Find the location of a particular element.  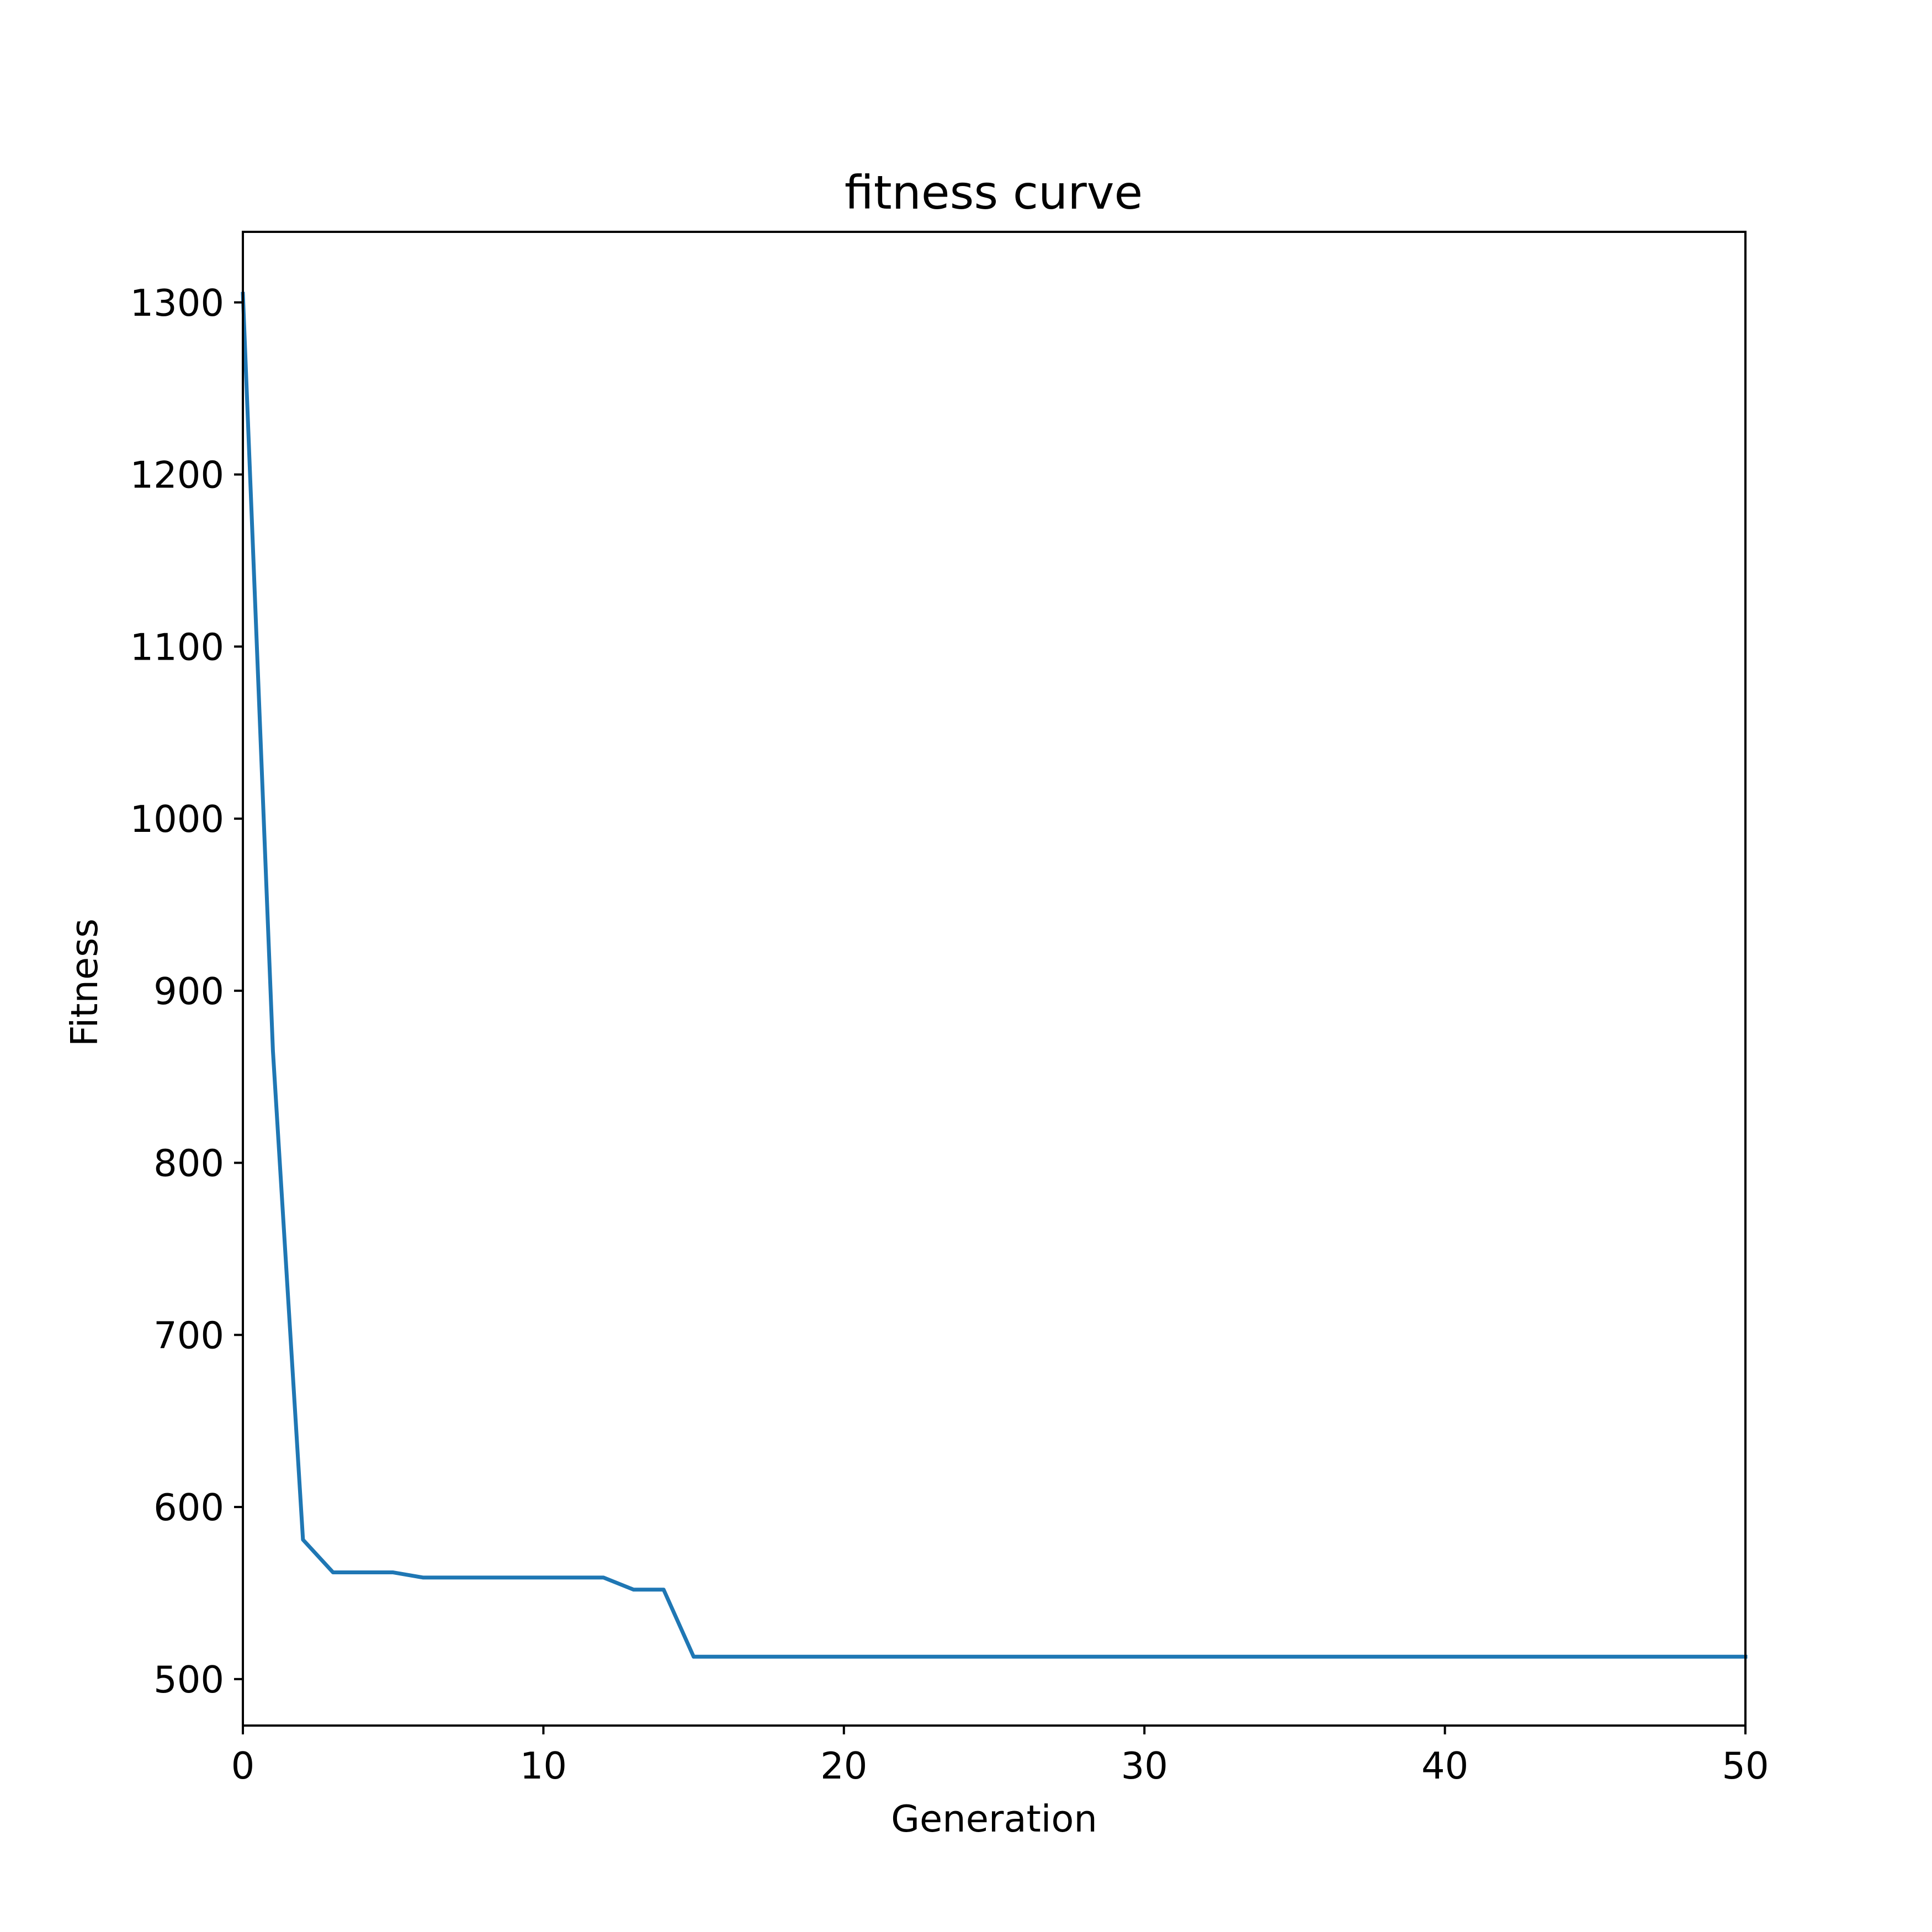

y-tick-label: 500 is located at coordinates (189, 1680).